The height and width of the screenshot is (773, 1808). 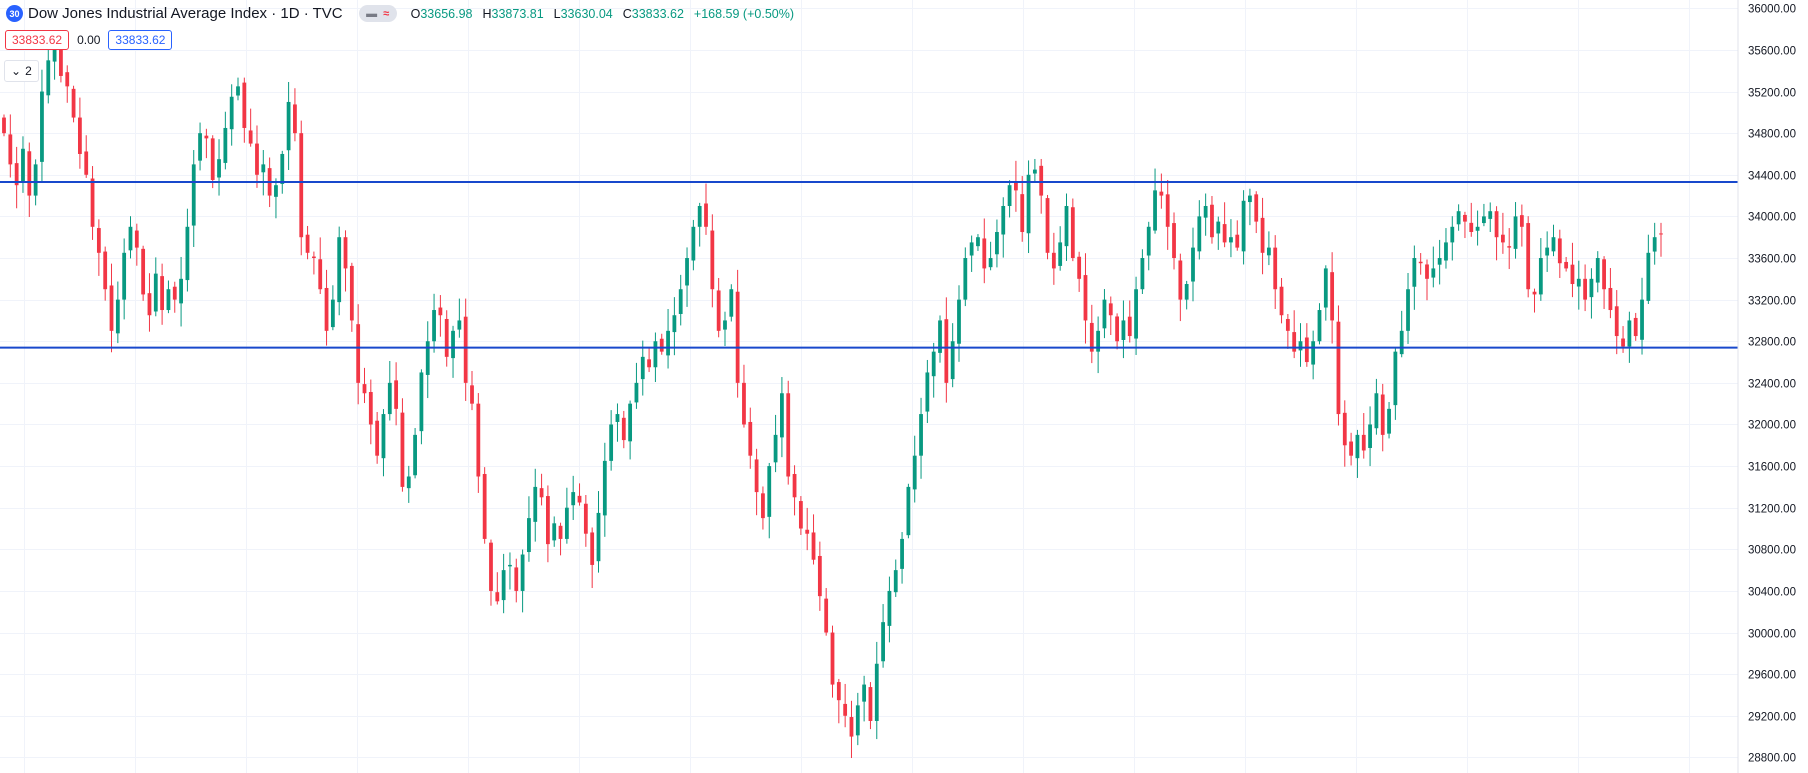 I want to click on y-tick-label: 35200.00, so click(x=1772, y=94).